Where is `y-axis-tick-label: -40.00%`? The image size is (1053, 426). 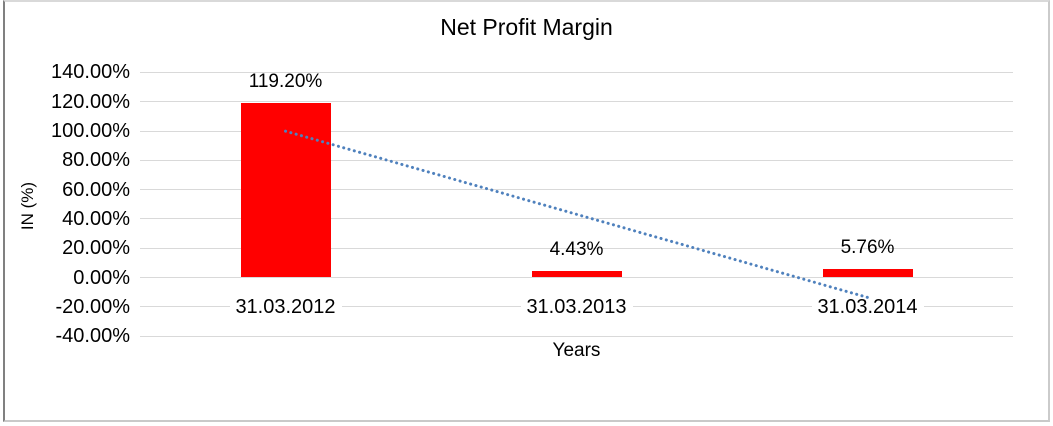 y-axis-tick-label: -40.00% is located at coordinates (93, 336).